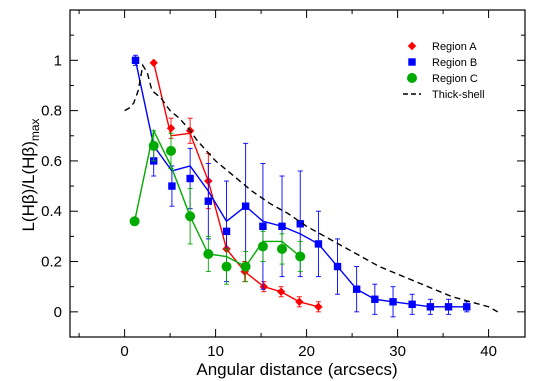  What do you see at coordinates (51, 161) in the screenshot?
I see `y-tick-label: 0.6` at bounding box center [51, 161].